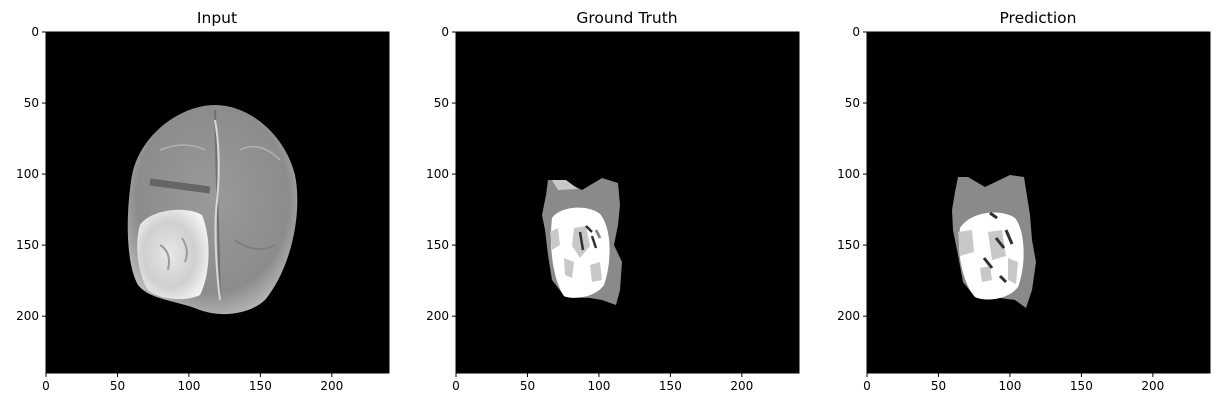 The image size is (1222, 407). What do you see at coordinates (1037, 18) in the screenshot?
I see `panel-title: Prediction` at bounding box center [1037, 18].